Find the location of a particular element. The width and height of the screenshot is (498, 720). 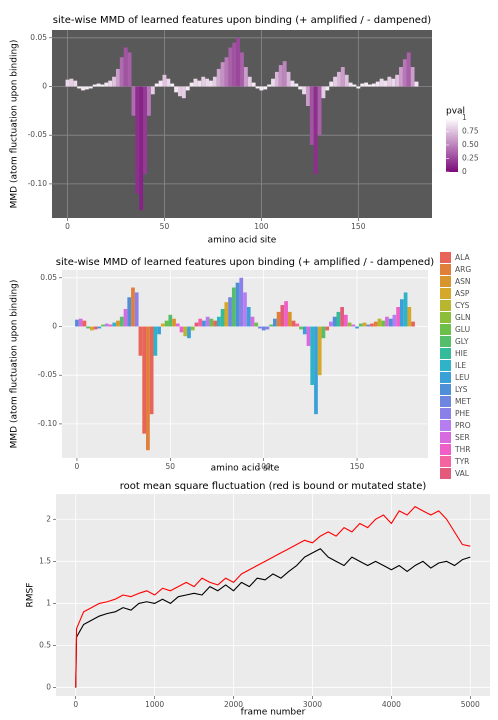

y-tick-label: -0.05 is located at coordinates (38, 134).